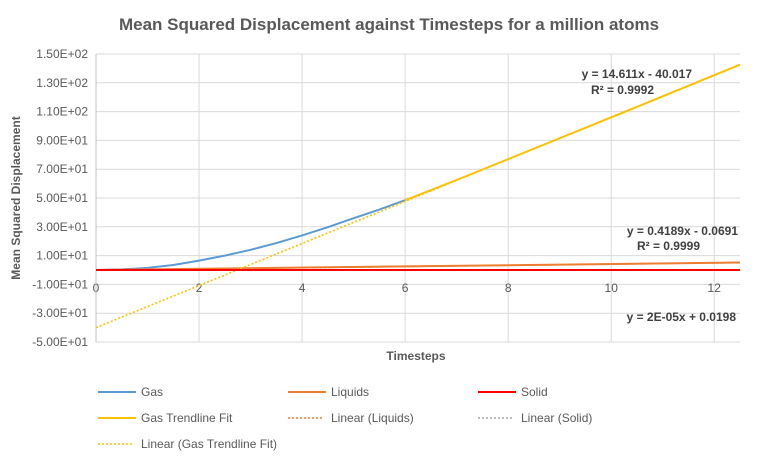  I want to click on y-tick-label: 1.30E+02, so click(62, 83).